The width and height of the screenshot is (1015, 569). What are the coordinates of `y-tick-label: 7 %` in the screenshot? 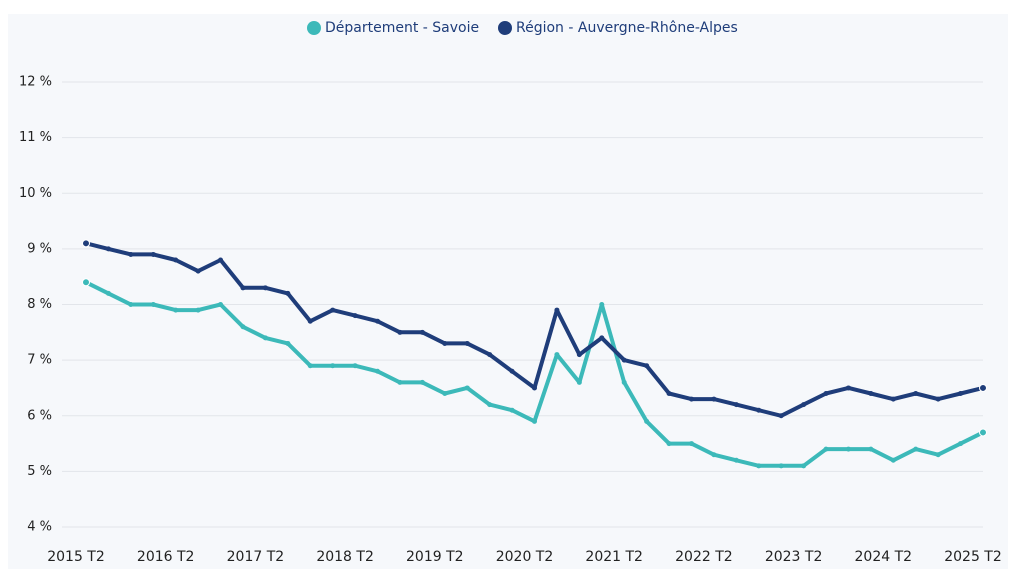 It's located at (39, 360).